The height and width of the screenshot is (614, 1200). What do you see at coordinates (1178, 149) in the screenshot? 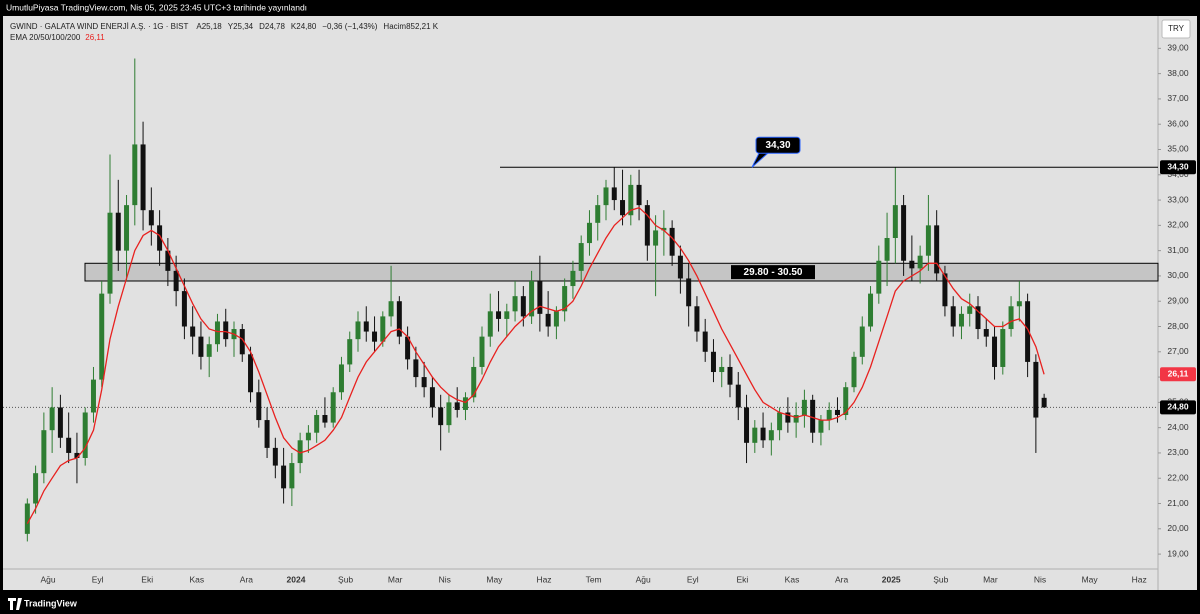
I see `y-tick-label: 35,00` at bounding box center [1178, 149].